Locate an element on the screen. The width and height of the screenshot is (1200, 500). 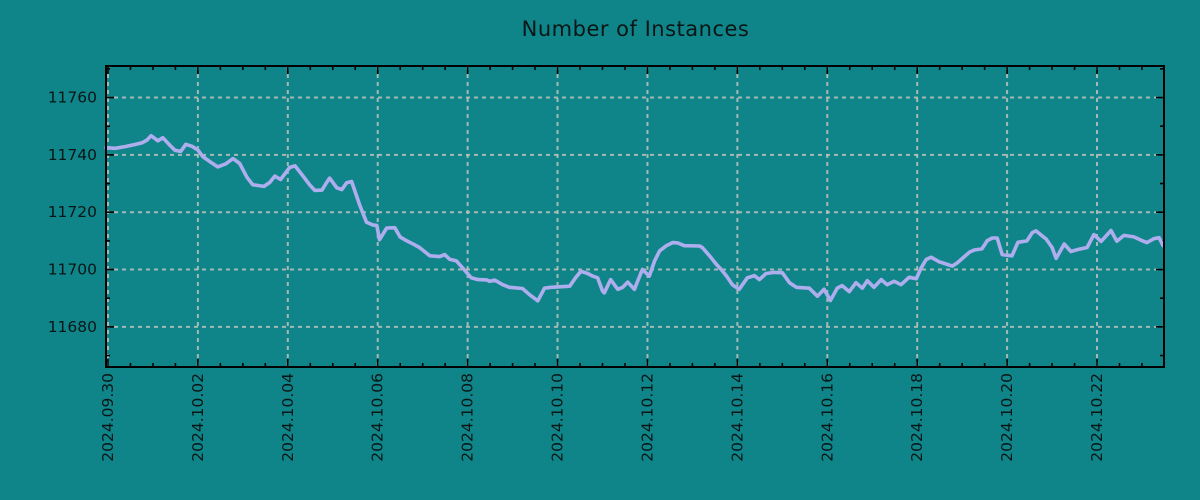
y-tick-label: 11740 is located at coordinates (72, 155).